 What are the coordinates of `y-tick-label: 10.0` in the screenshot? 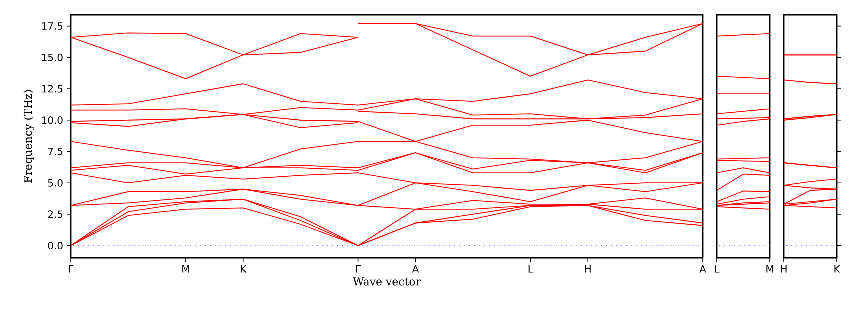 It's located at (52, 120).